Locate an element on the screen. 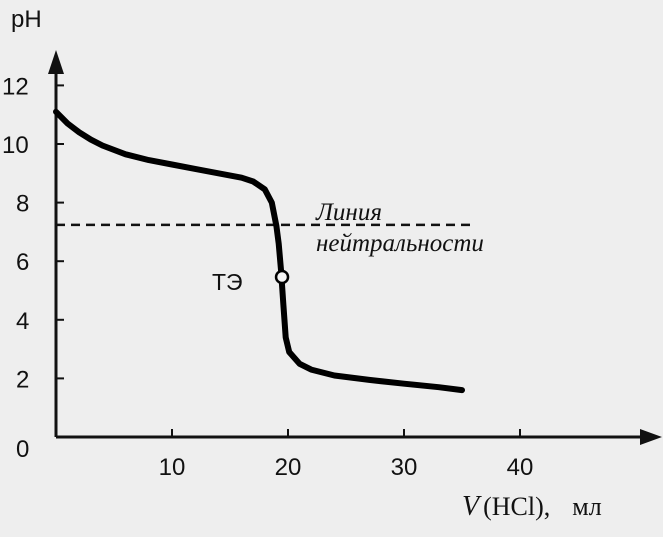  y-axis-arrow-icon is located at coordinates (56, 62).